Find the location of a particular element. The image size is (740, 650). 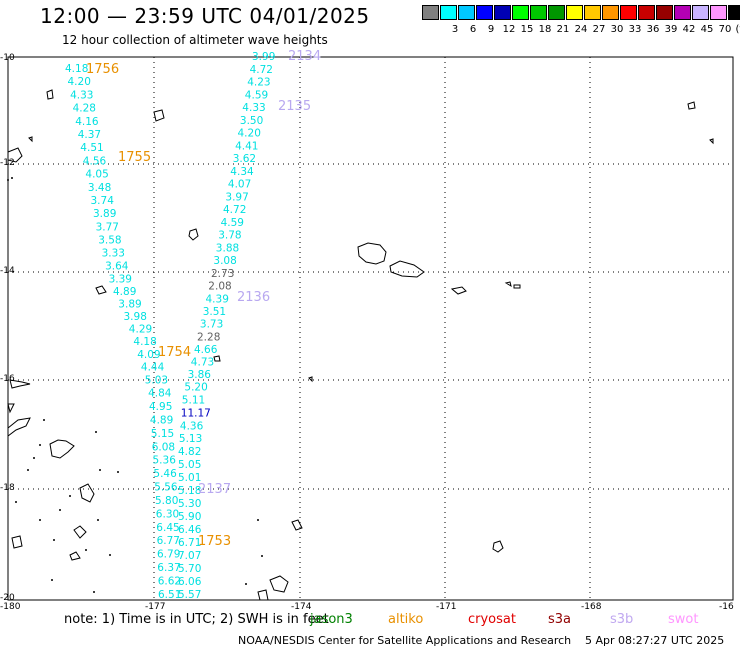

wave-height-value: 5.03 is located at coordinates (156, 381).